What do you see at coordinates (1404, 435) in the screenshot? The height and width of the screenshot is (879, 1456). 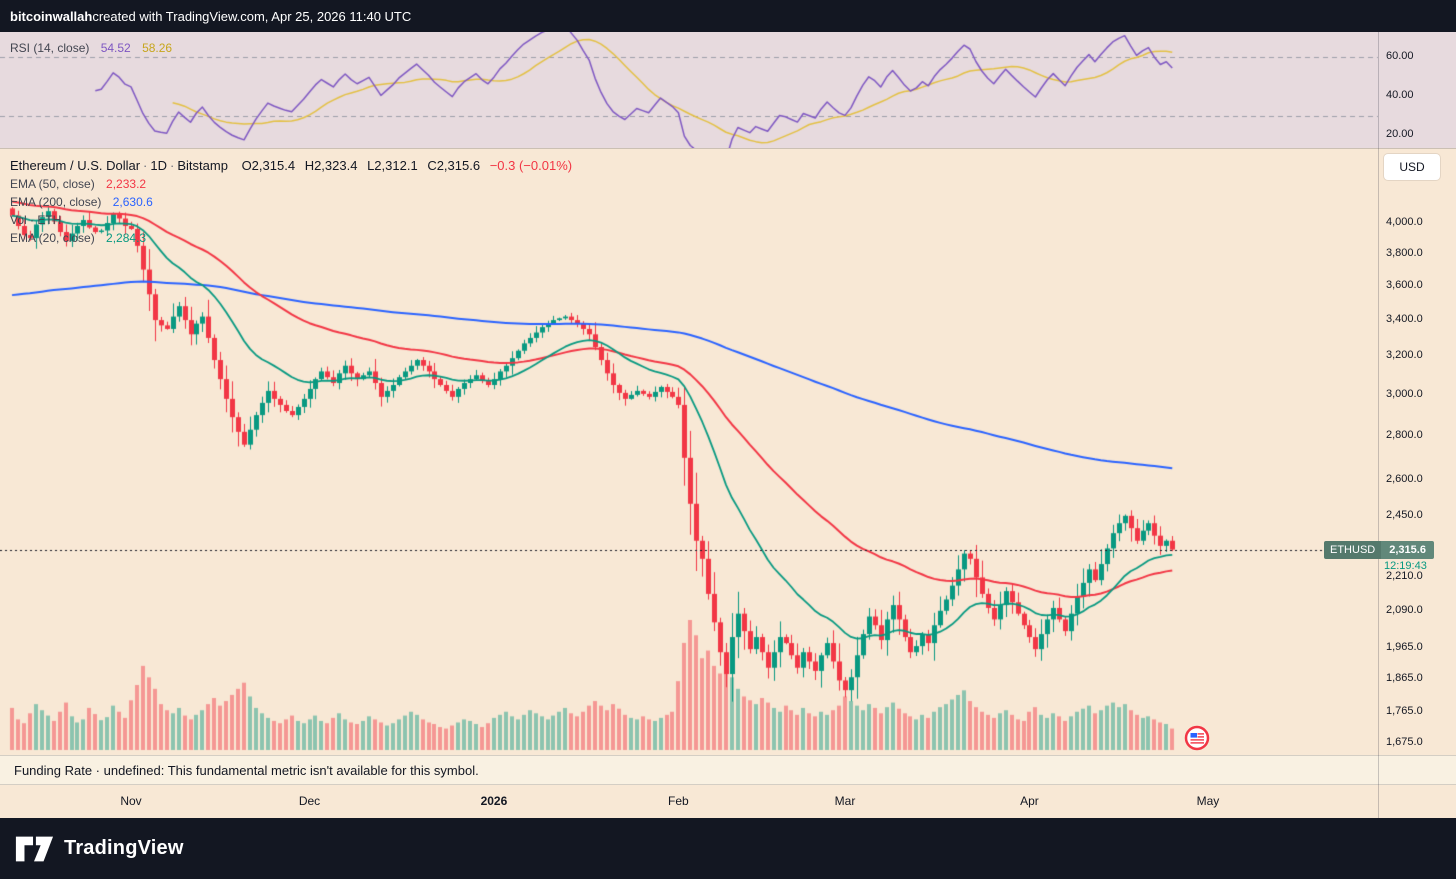 I see `price-axis-label: 2,800.0` at bounding box center [1404, 435].